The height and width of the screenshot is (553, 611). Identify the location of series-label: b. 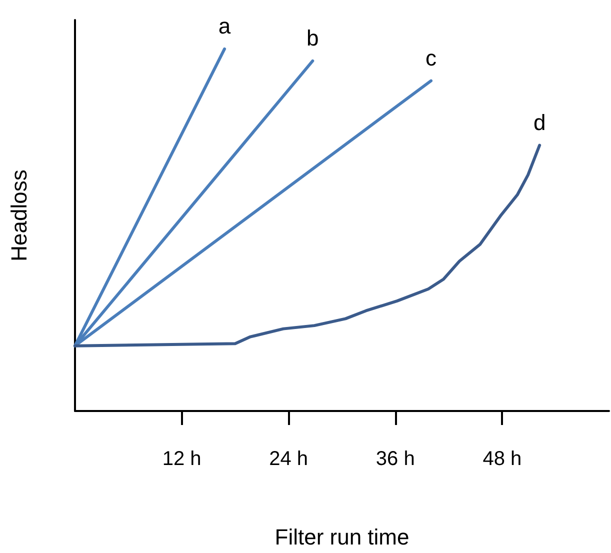
(312, 37).